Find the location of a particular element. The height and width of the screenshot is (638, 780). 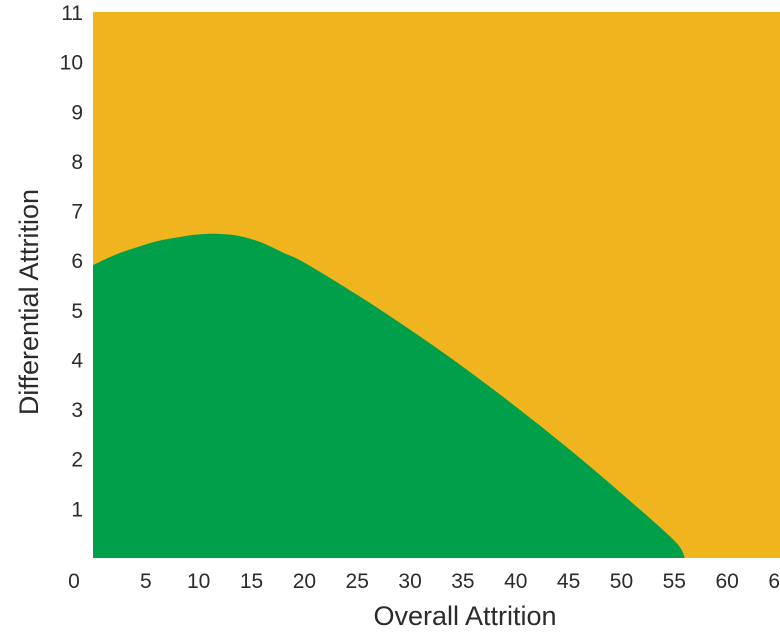

y-tick-label: 11 is located at coordinates (72, 13).